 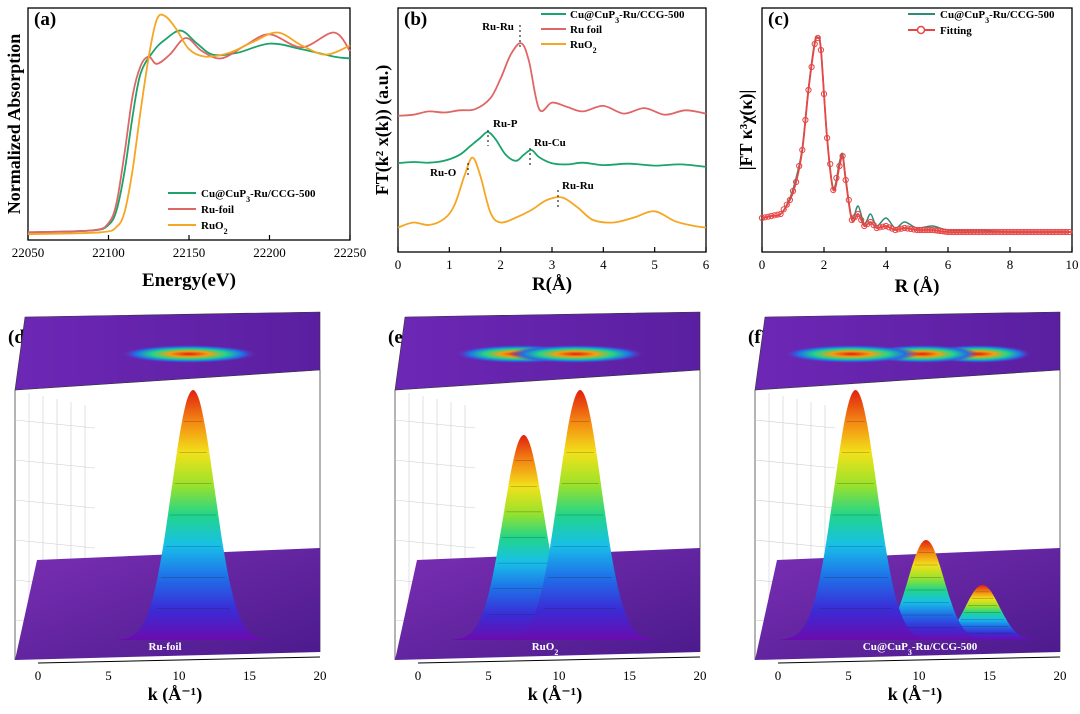 What do you see at coordinates (505, 124) in the screenshot?
I see `annotation-ru-p: Ru-P` at bounding box center [505, 124].